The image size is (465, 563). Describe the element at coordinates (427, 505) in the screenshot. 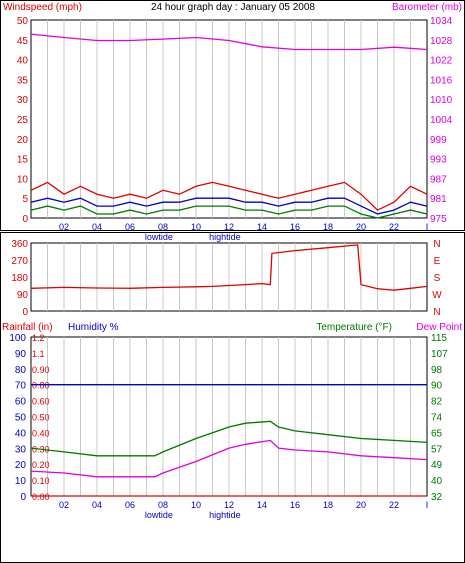

I see `temperature-x-tick-label: I` at that location.